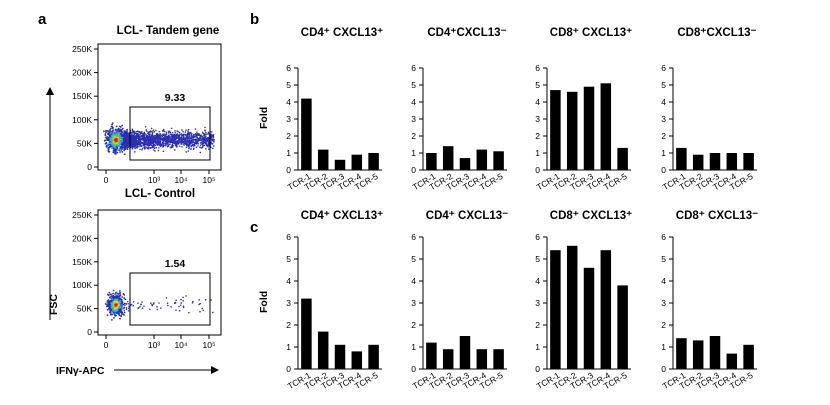 This screenshot has height=405, width=830. Describe the element at coordinates (591, 216) in the screenshot. I see `chart-title: CD8⁺ CXCL13⁺` at that location.